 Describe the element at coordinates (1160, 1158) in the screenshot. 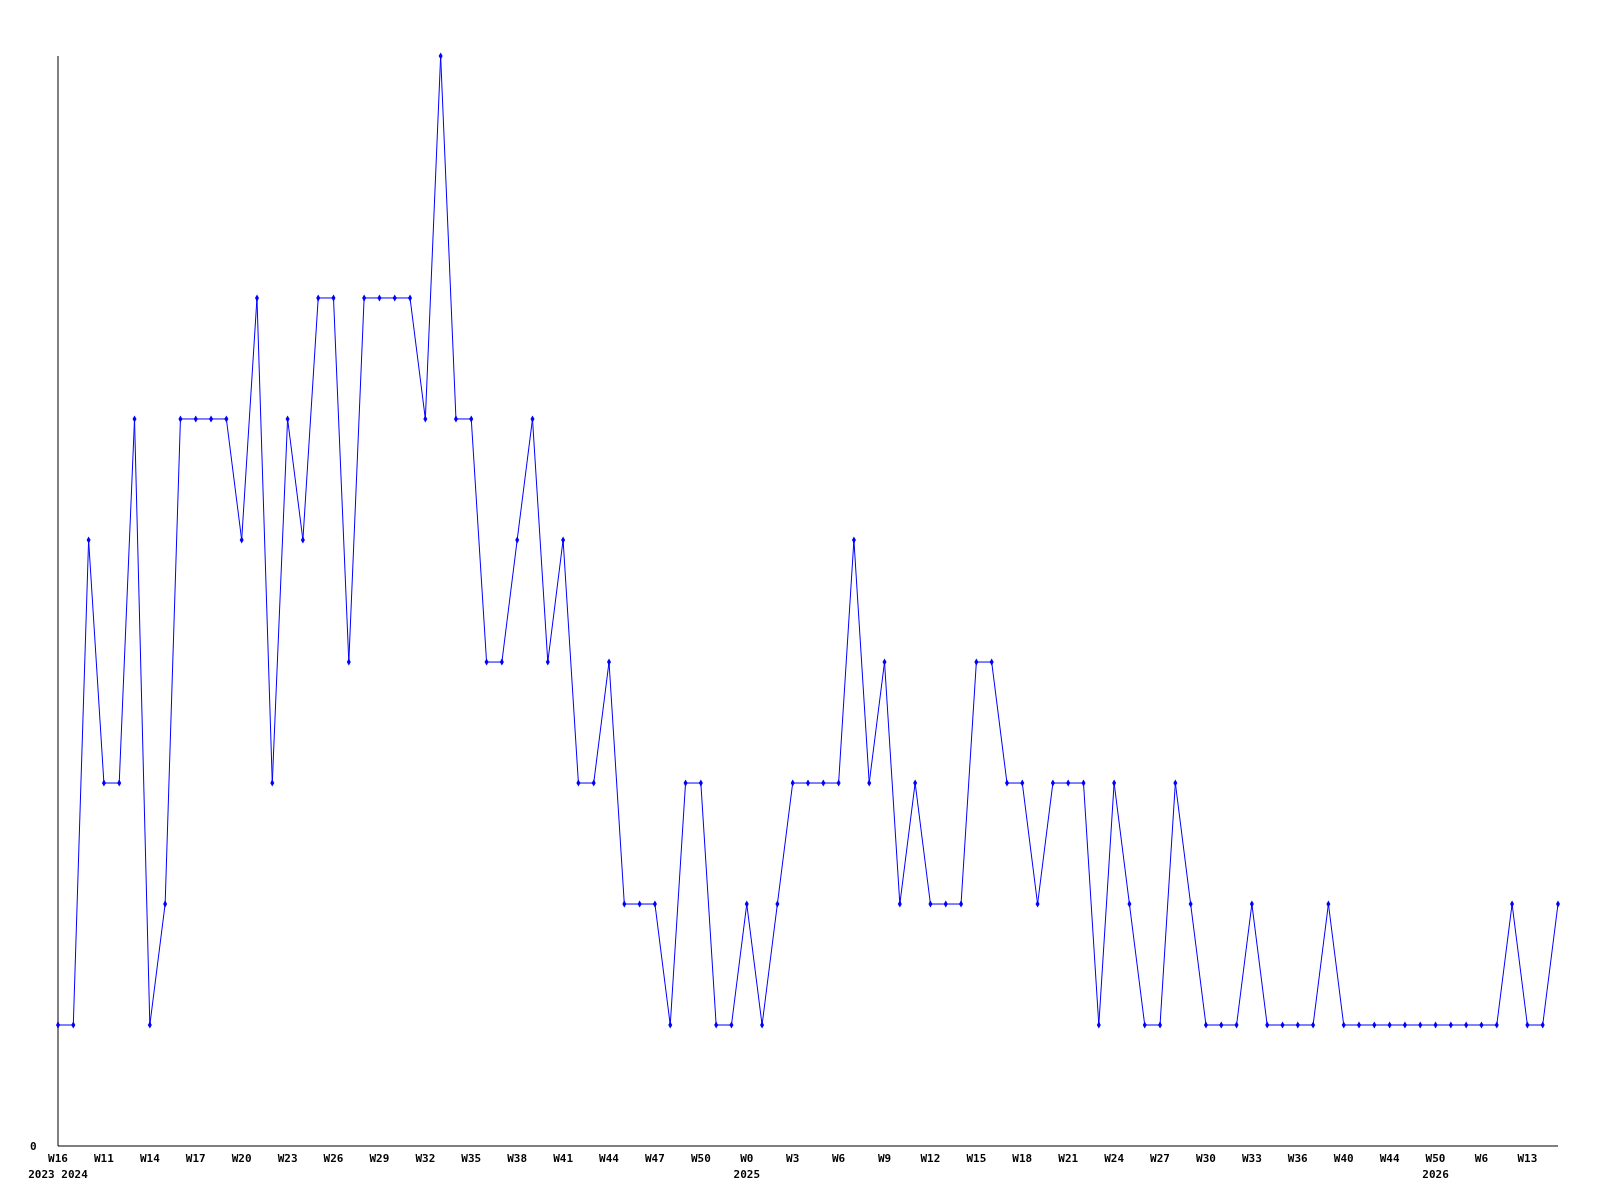

I see `x-tick-label: W27` at that location.